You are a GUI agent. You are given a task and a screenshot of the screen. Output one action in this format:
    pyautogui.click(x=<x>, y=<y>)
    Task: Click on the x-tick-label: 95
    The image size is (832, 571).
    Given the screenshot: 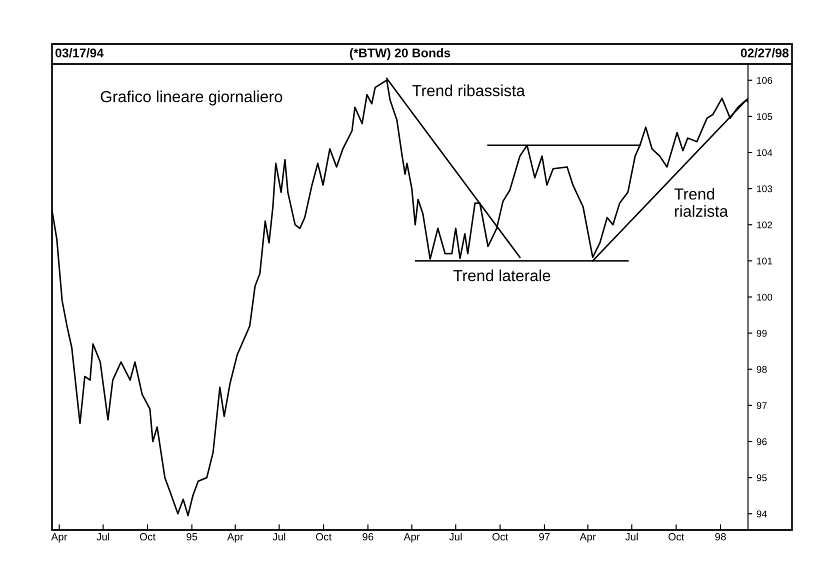 What is the action you would take?
    pyautogui.click(x=192, y=536)
    